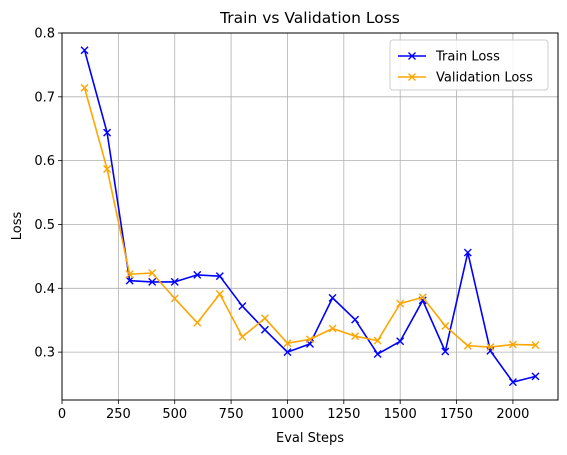 This screenshot has width=567, height=455. What do you see at coordinates (287, 414) in the screenshot?
I see `x-tick-label: 1000` at bounding box center [287, 414].